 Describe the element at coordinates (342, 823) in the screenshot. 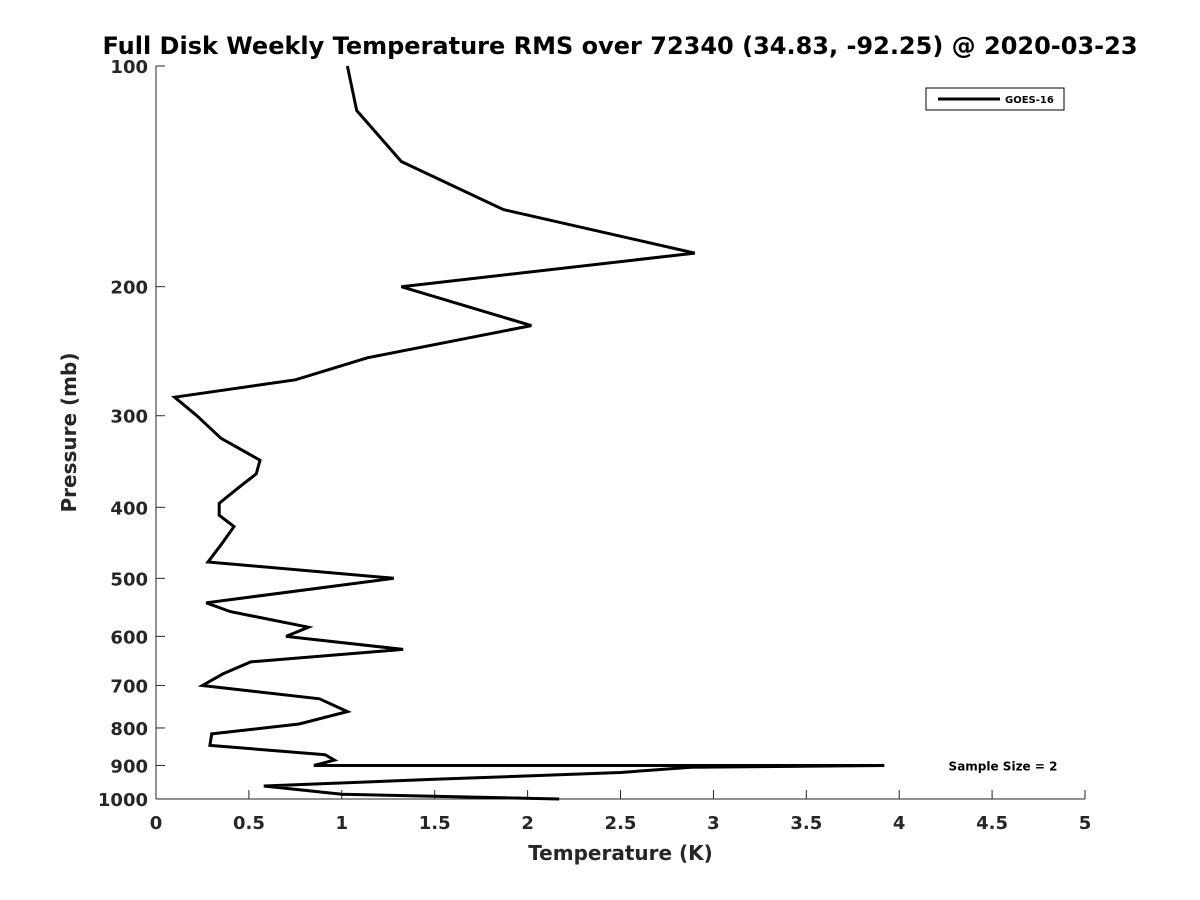

I see `x-tick-label: 1` at that location.